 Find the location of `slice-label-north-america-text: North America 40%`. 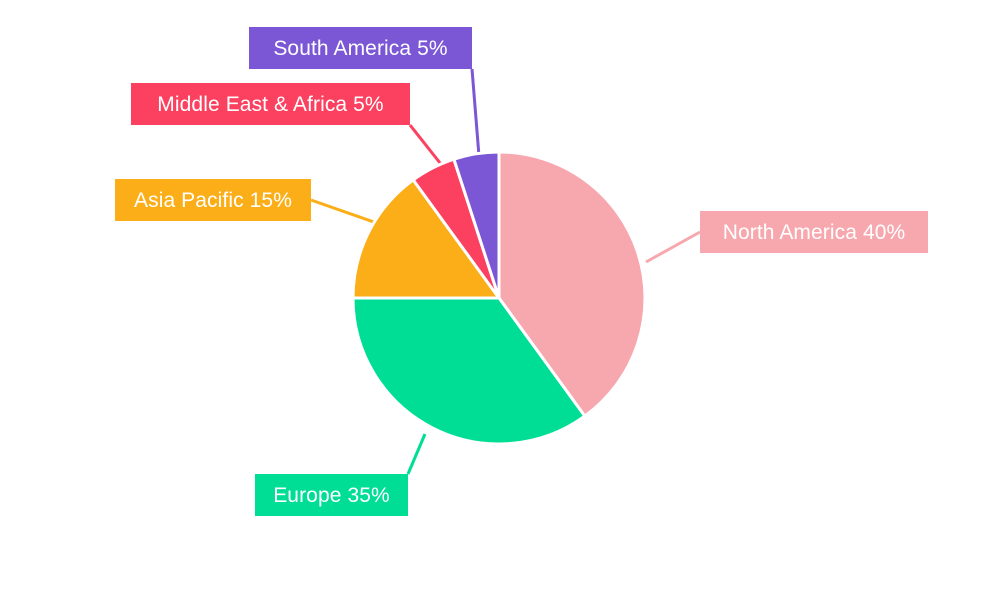

slice-label-north-america-text: North America 40% is located at coordinates (814, 232).